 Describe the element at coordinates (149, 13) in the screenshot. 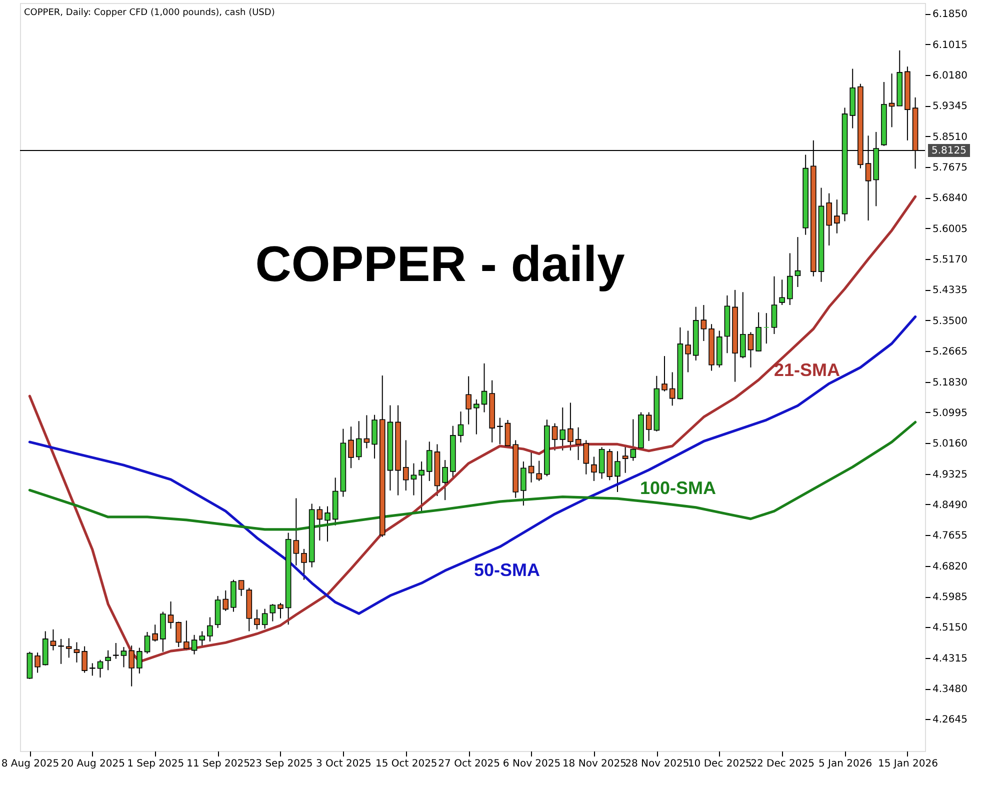

I see `text: COPPER, Daily: Copper CFD (1,000 pounds), cash (USD)` at that location.